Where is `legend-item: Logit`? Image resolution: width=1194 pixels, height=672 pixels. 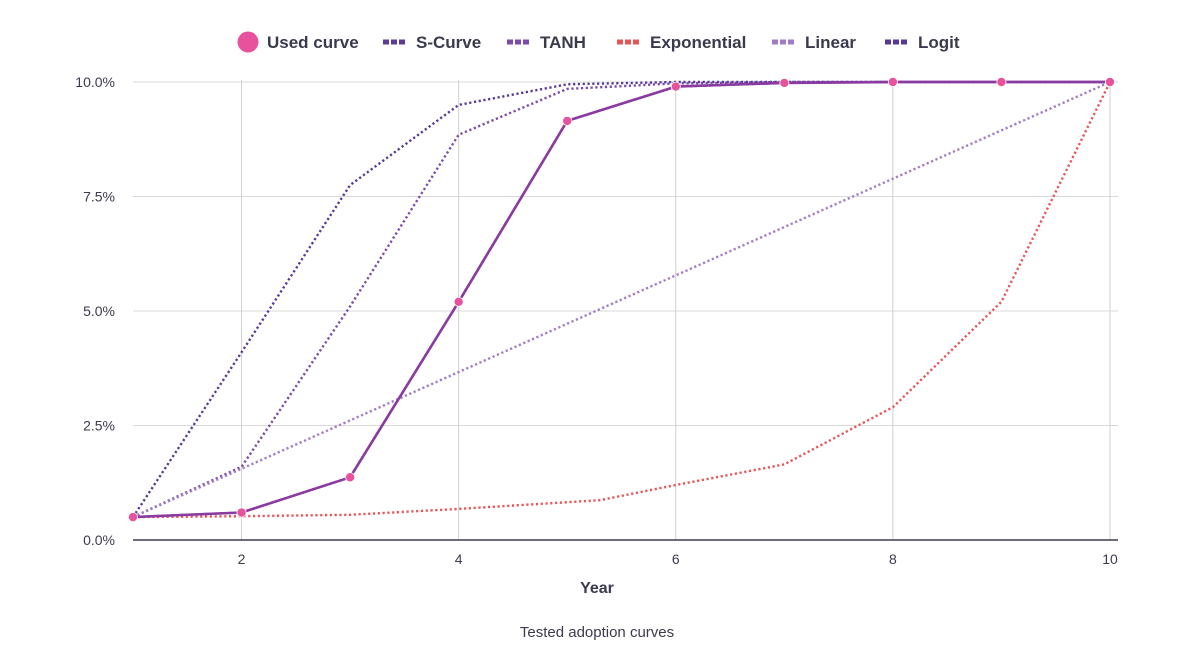
legend-item: Logit is located at coordinates (922, 42).